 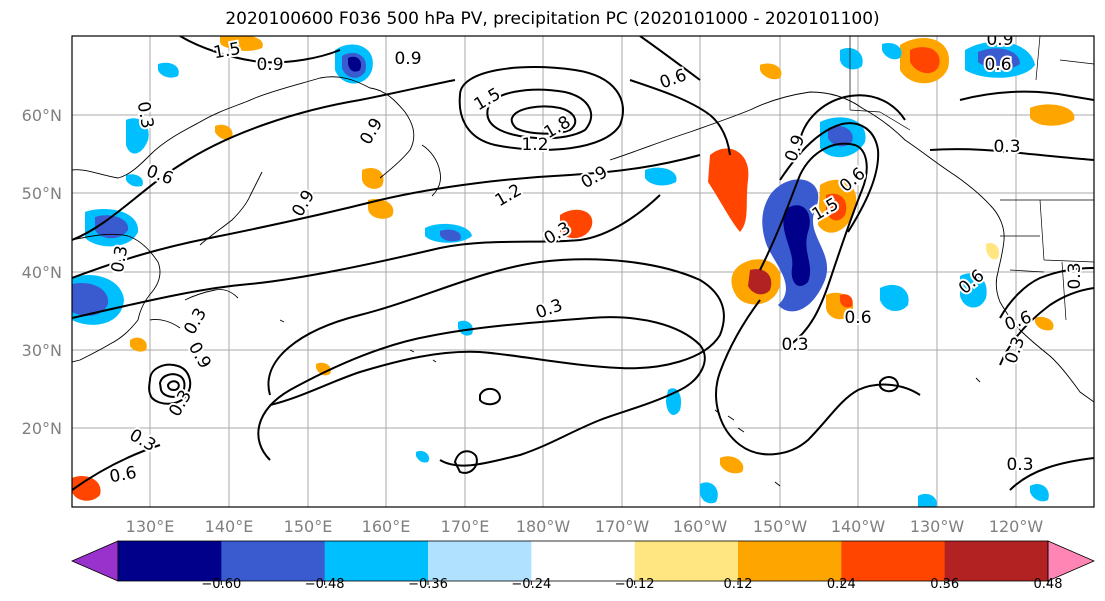 What do you see at coordinates (94, 561) in the screenshot?
I see `colorbar-extend-min` at bounding box center [94, 561].